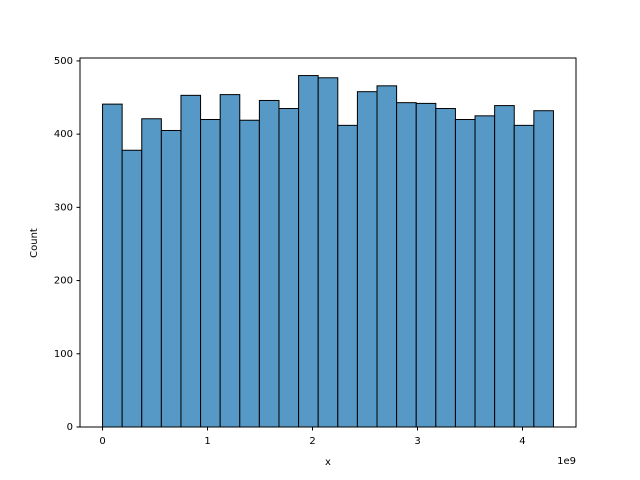 The width and height of the screenshot is (640, 480). I want to click on y-tick-label: 100, so click(63, 354).